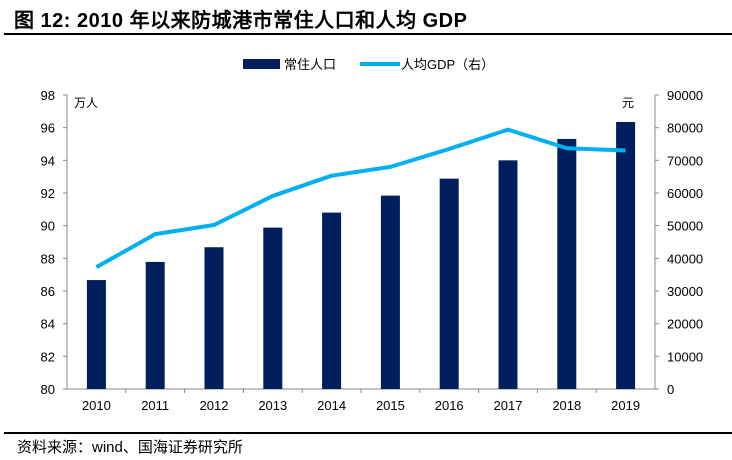 The image size is (732, 460). What do you see at coordinates (368, 34) in the screenshot?
I see `title-divider` at bounding box center [368, 34].